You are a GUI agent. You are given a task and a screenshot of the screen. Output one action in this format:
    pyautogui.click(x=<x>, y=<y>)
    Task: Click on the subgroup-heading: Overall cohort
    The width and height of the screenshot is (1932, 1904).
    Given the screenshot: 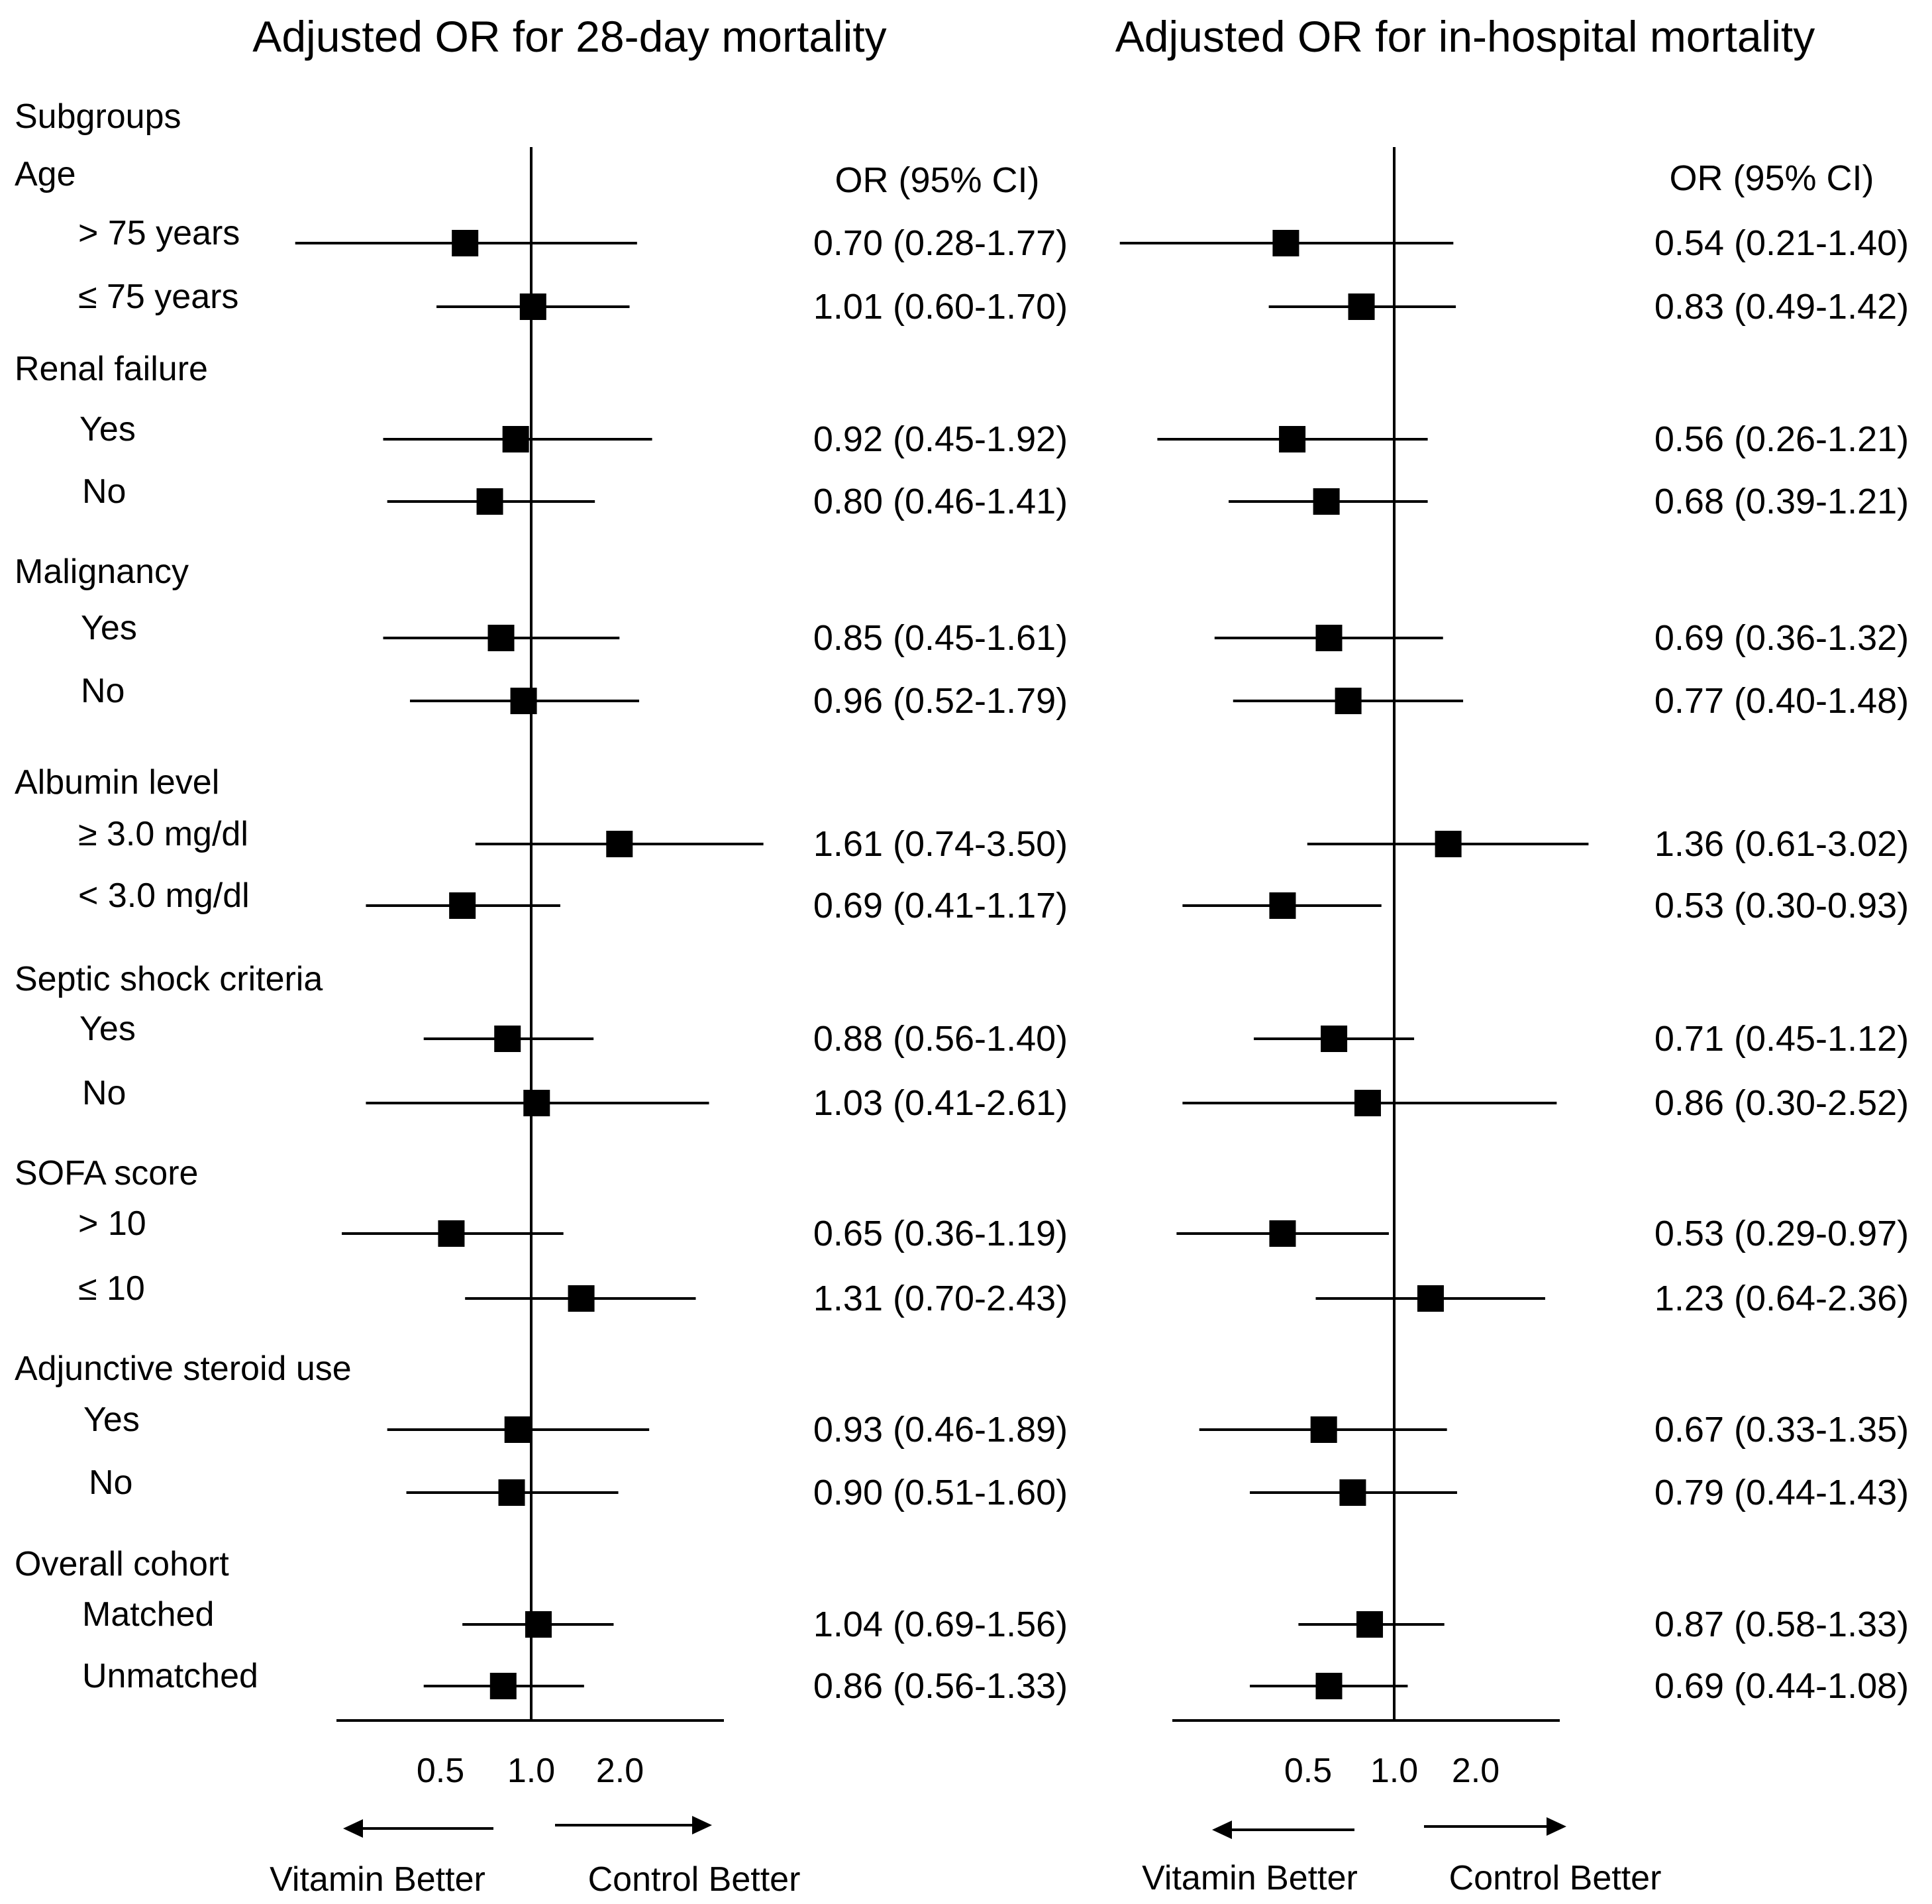 What is the action you would take?
    pyautogui.click(x=122, y=1564)
    